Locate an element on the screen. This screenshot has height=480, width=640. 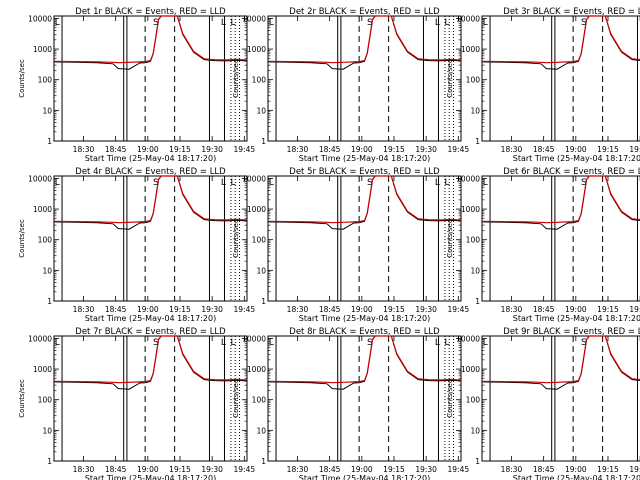
panel-title: Det 3r BLACK = Events, RED = LLD is located at coordinates (571, 12).